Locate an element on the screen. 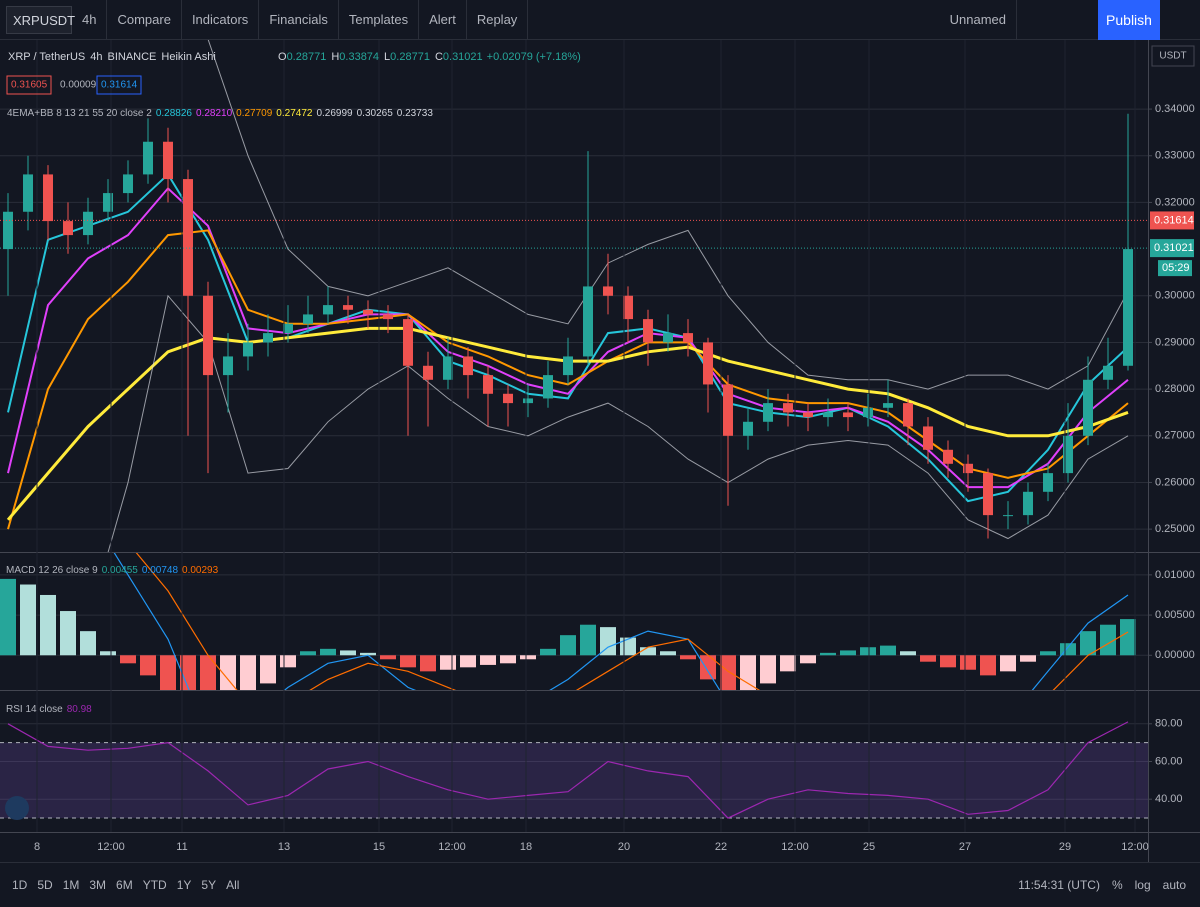  y-tick-label: 0.25000 is located at coordinates (1175, 529).